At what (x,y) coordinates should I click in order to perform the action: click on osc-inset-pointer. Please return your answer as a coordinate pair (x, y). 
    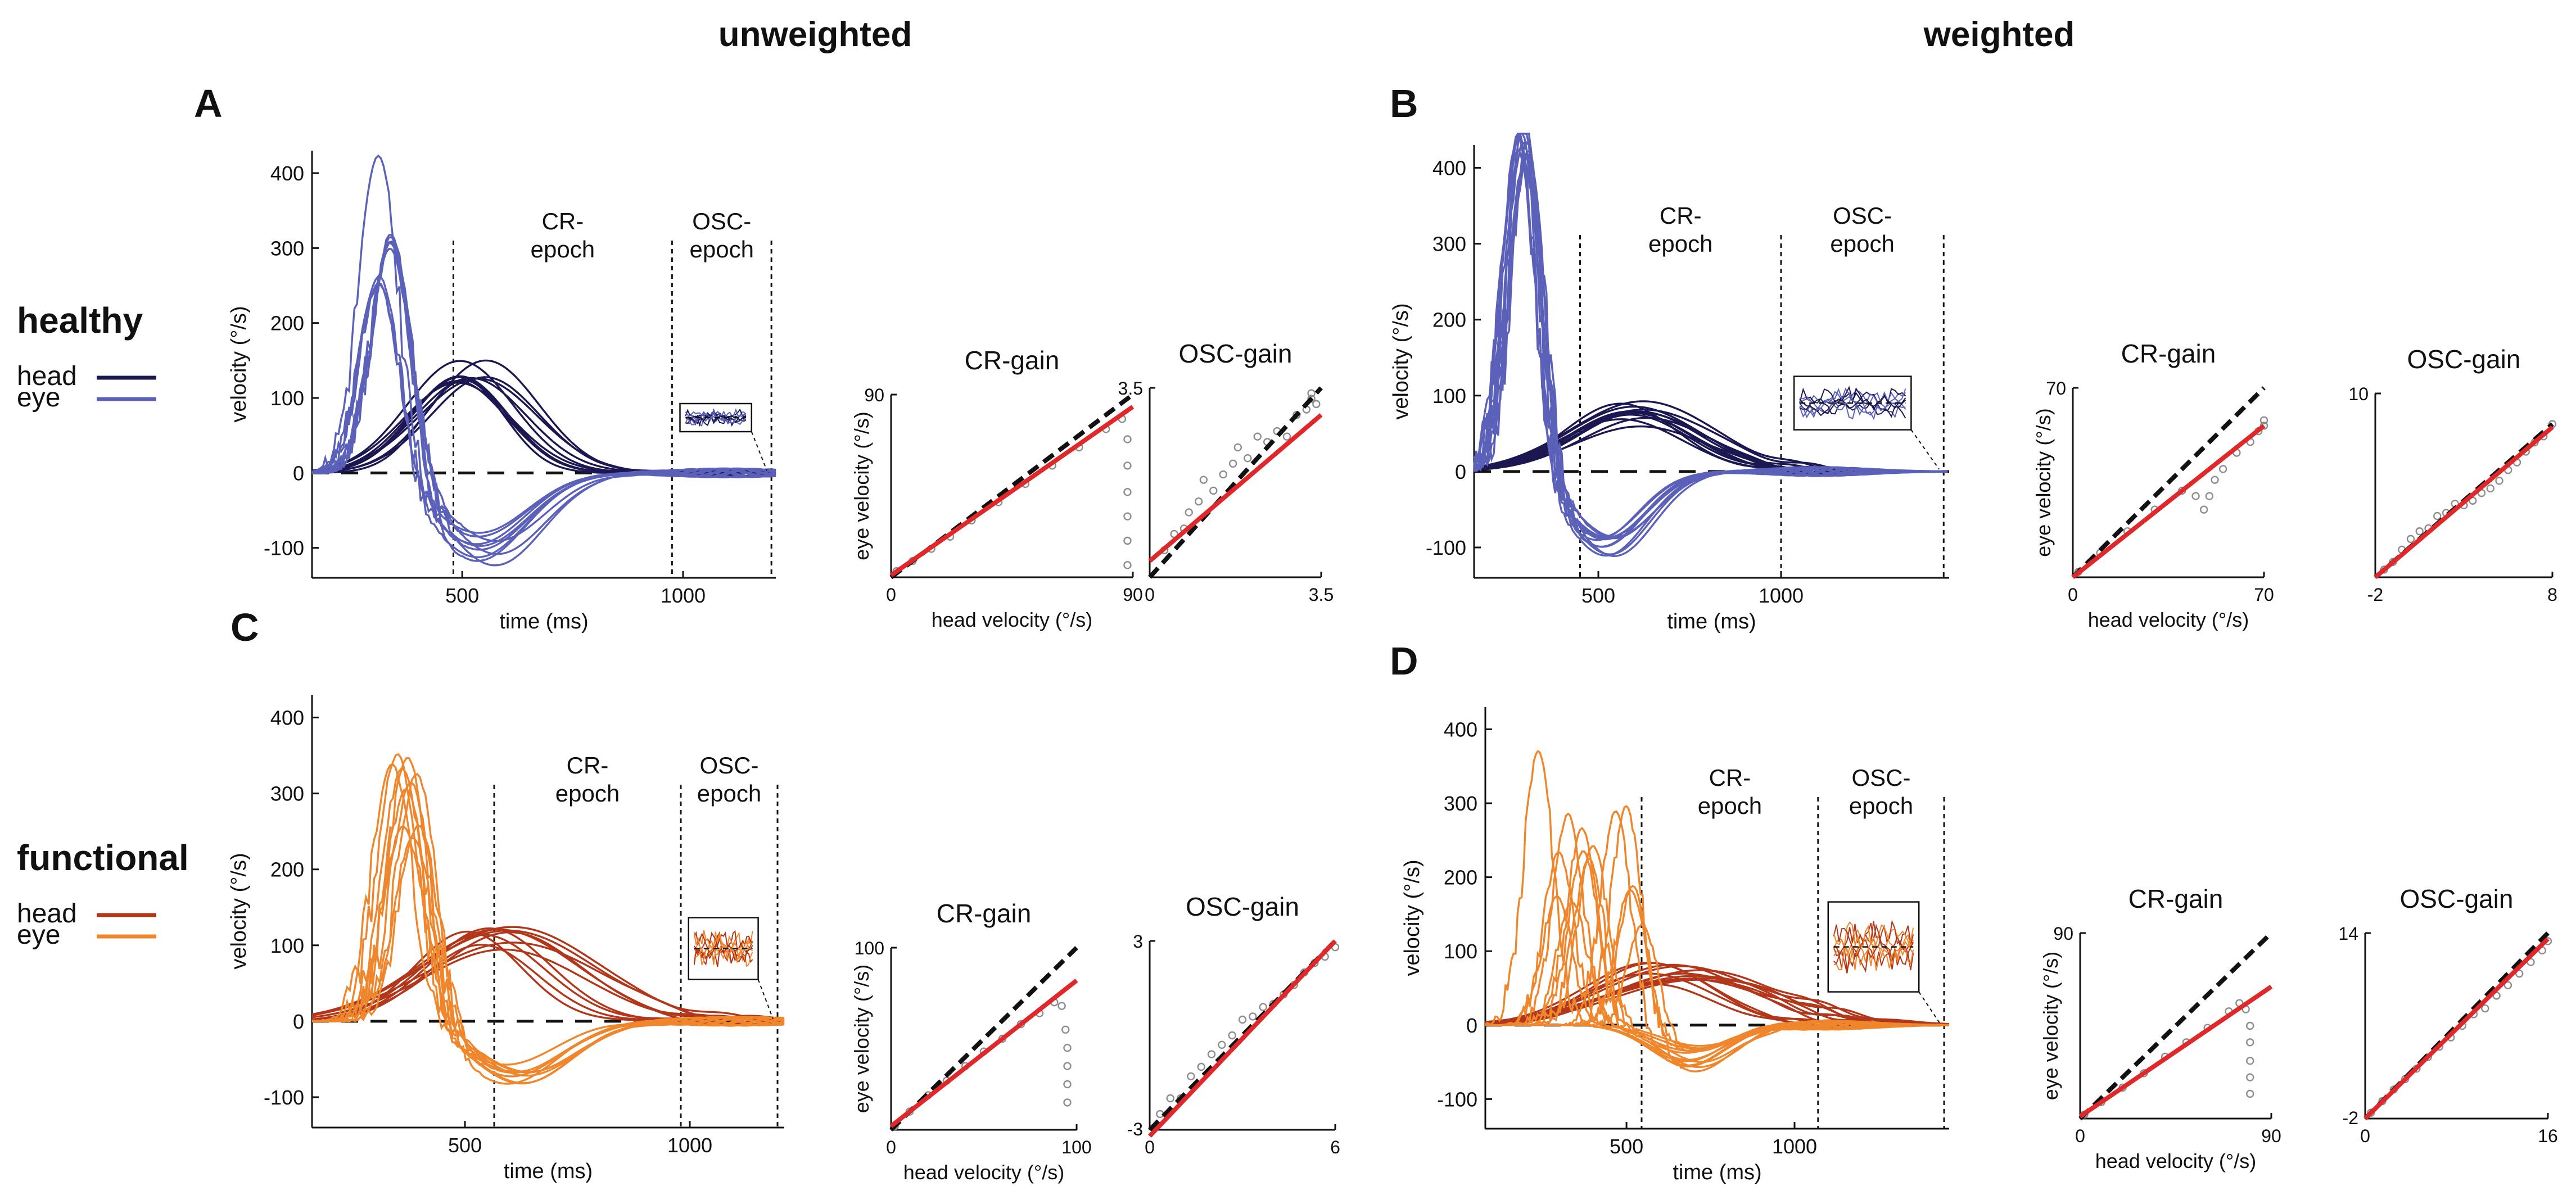
    Looking at the image, I should click on (759, 451).